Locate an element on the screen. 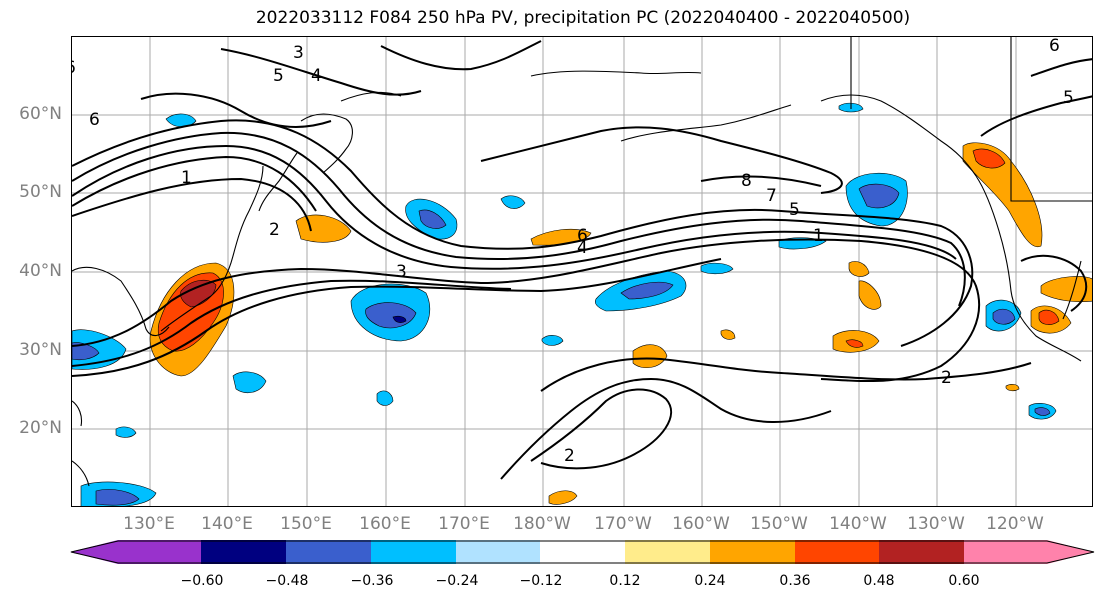  colorbar-tick-label: −0.36 is located at coordinates (372, 581).